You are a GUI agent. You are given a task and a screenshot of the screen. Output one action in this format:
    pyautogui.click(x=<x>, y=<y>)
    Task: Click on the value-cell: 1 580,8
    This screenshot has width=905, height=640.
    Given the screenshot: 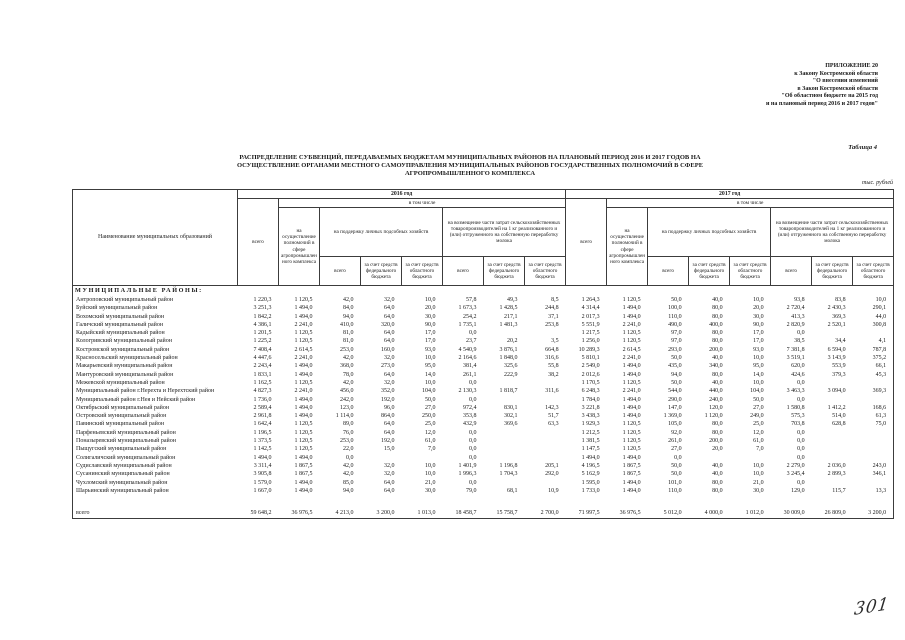 What is the action you would take?
    pyautogui.click(x=795, y=407)
    